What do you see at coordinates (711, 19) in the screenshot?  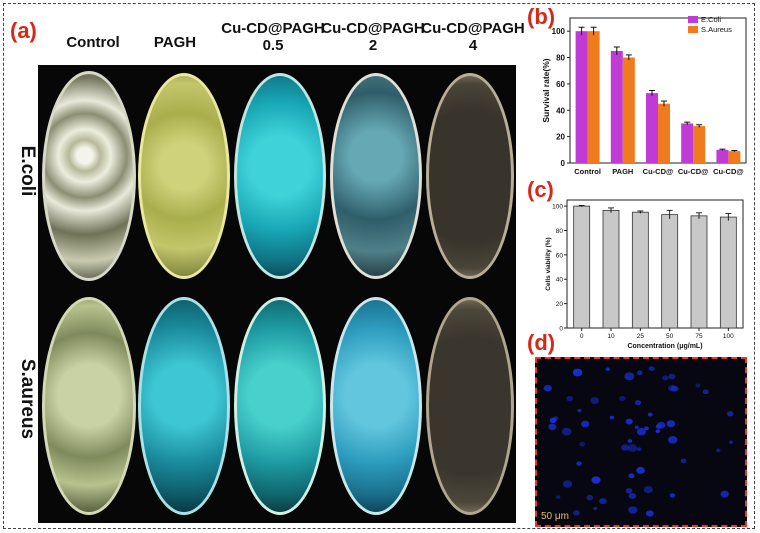 I see `legend-label: E.Coli` at bounding box center [711, 19].